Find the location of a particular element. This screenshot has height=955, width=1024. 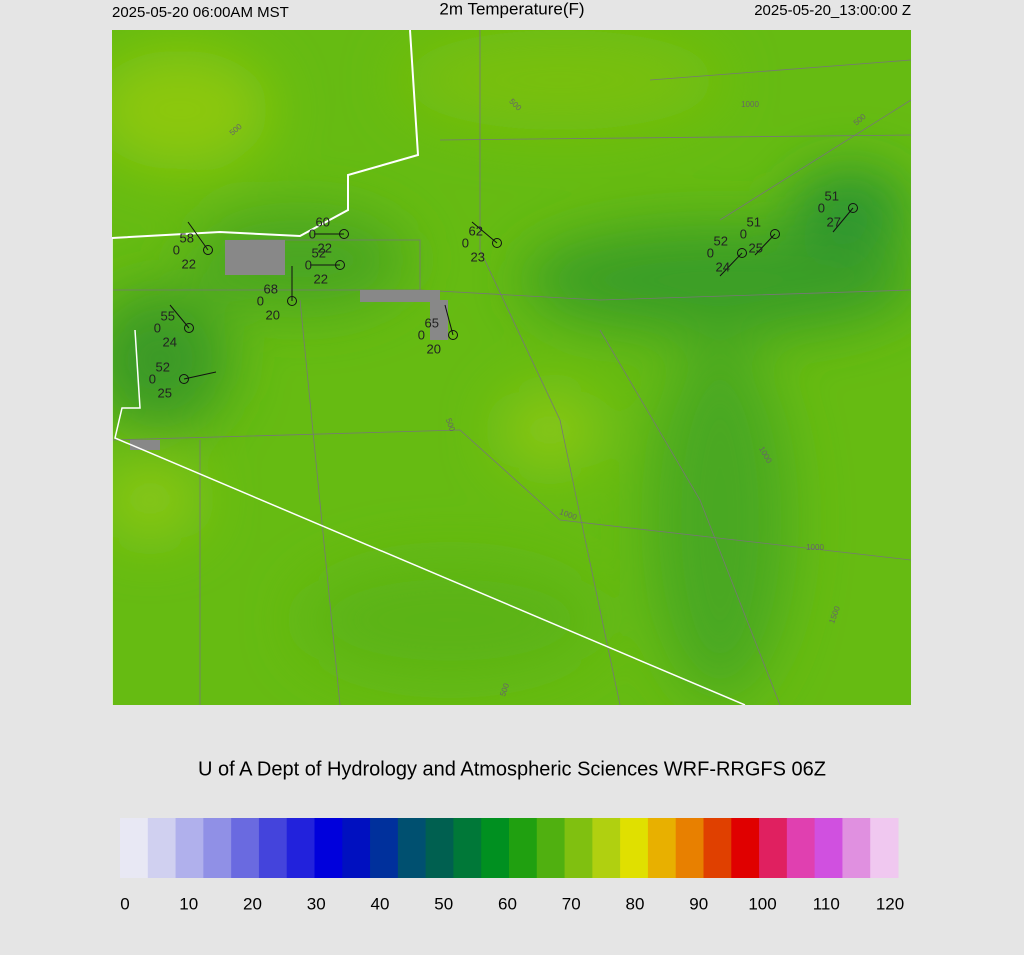

colorbar-tick-label: 40 is located at coordinates (380, 903).